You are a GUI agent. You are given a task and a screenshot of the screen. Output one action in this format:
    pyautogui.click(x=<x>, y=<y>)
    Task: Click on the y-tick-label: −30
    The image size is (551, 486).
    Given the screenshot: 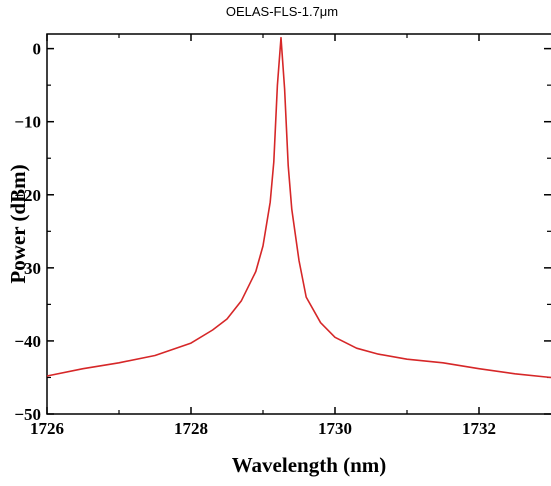 What is the action you would take?
    pyautogui.click(x=27, y=268)
    